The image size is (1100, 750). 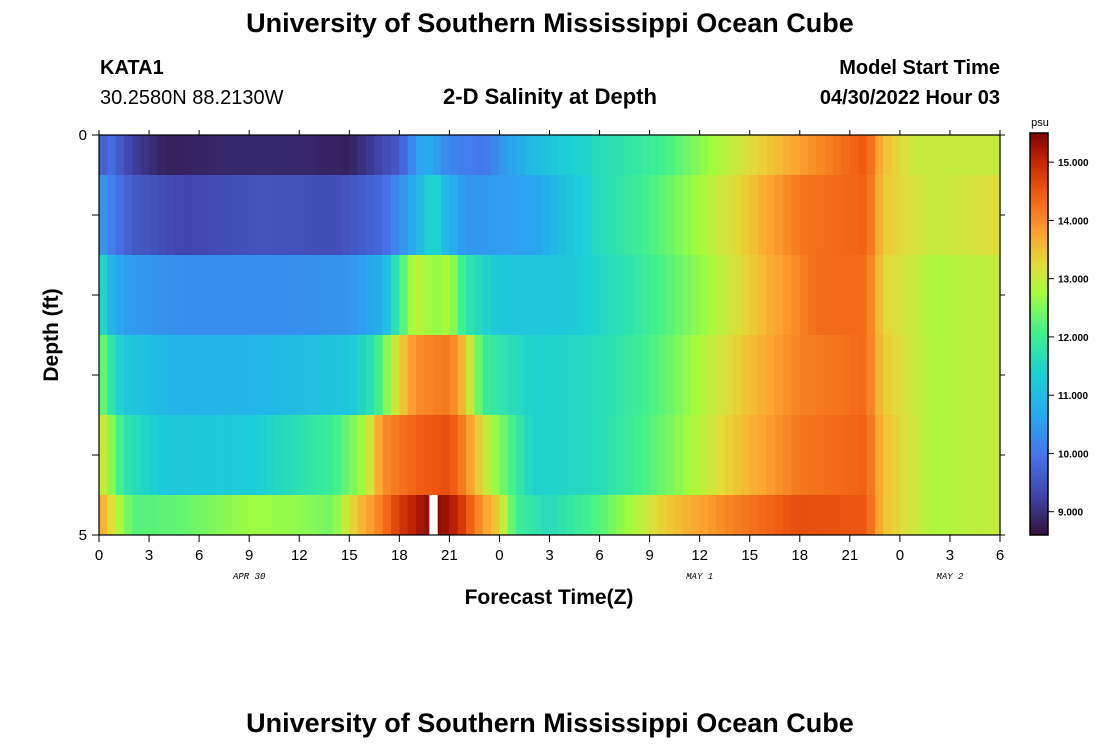 What do you see at coordinates (900, 555) in the screenshot?
I see `x-tick-label: 0` at bounding box center [900, 555].